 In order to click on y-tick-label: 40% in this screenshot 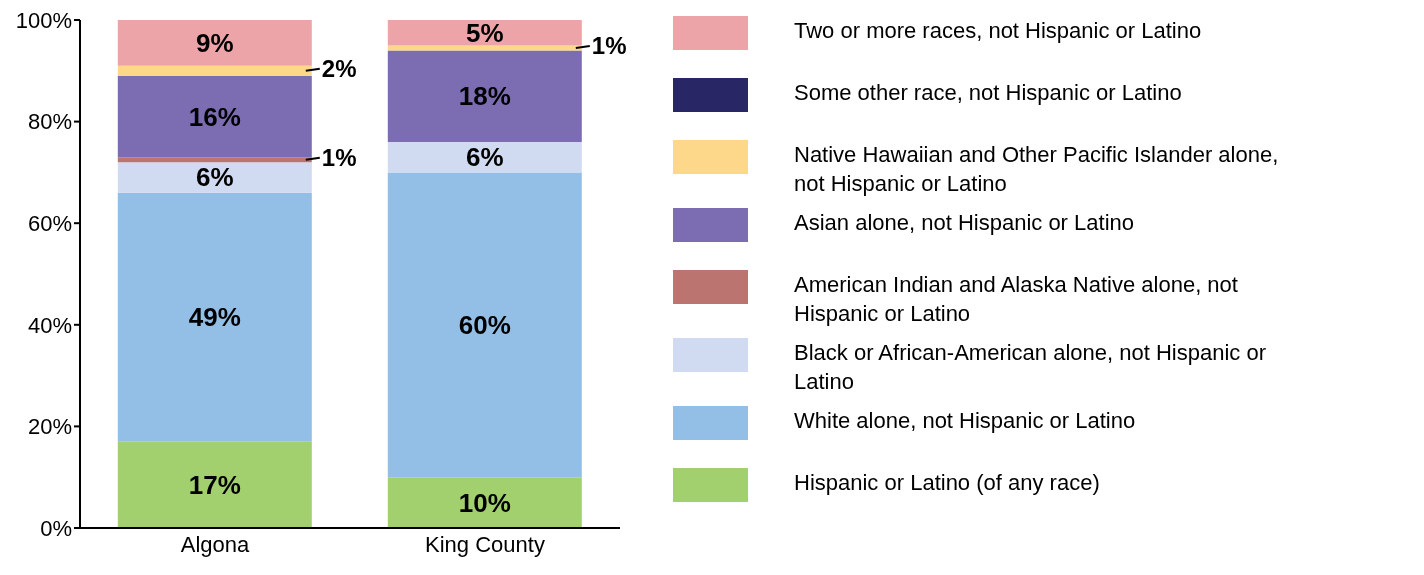, I will do `click(49, 325)`.